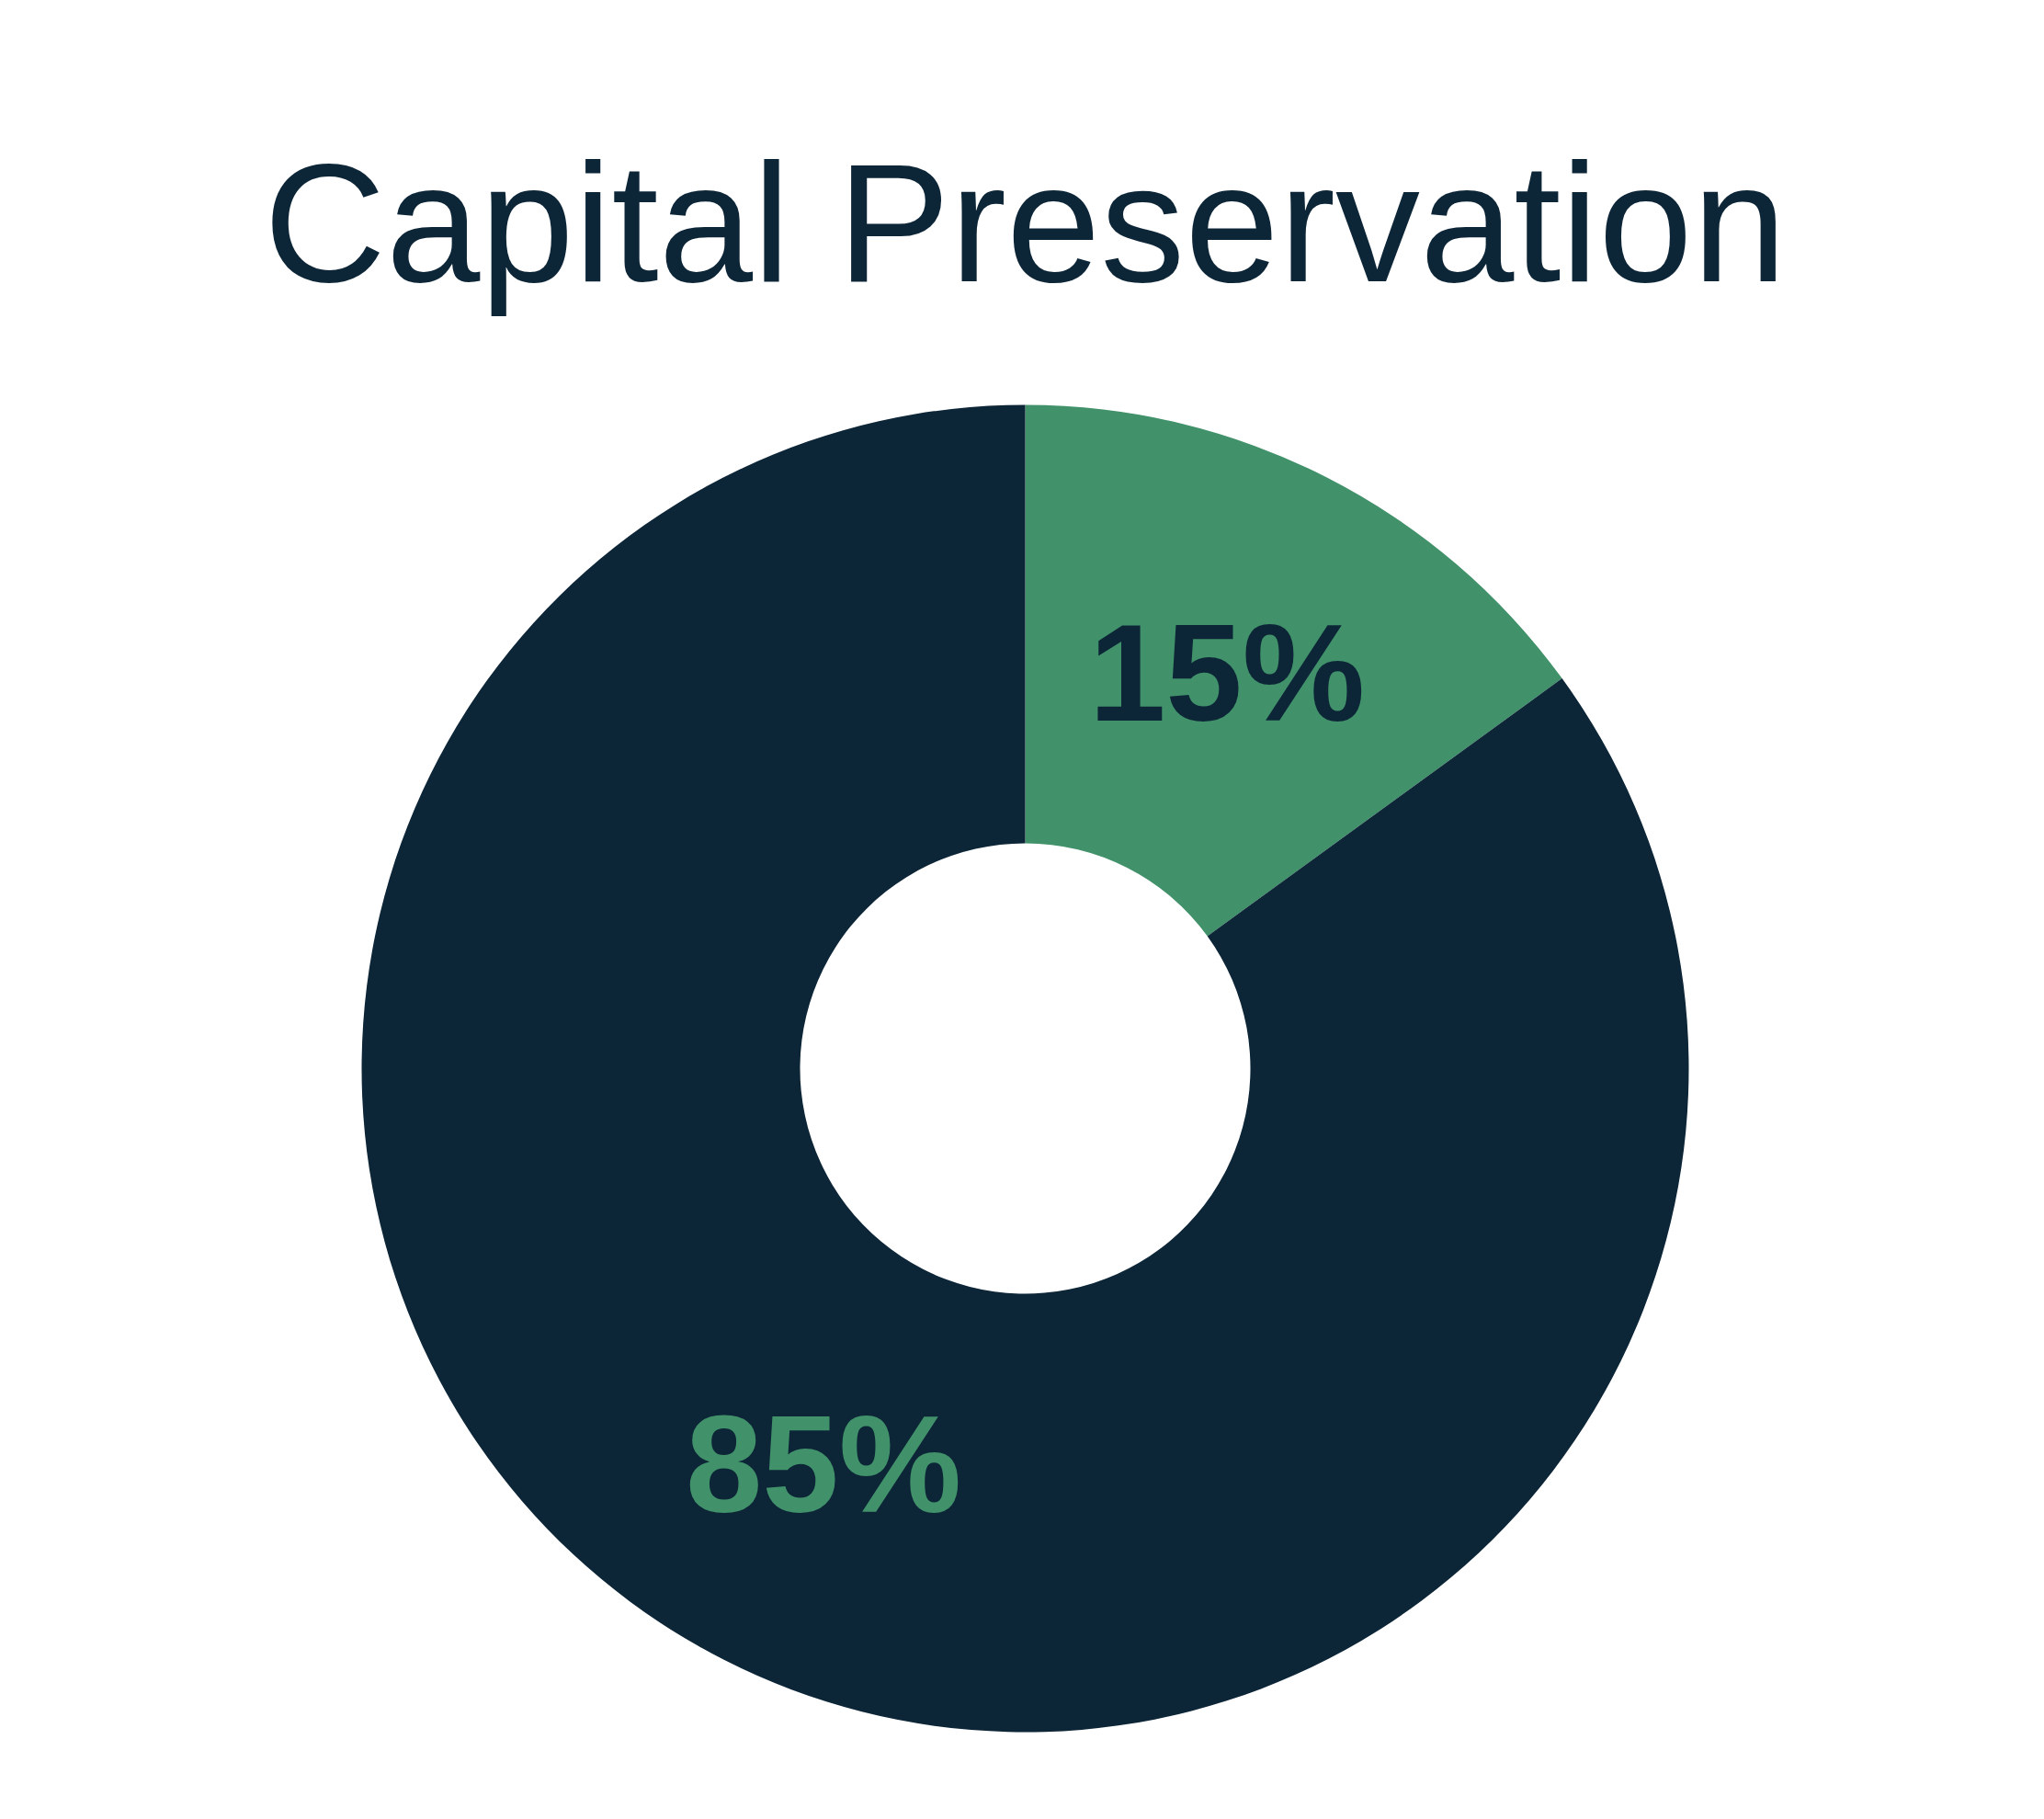 This screenshot has height=1819, width=2044. What do you see at coordinates (1227, 672) in the screenshot?
I see `data-label: 15%` at bounding box center [1227, 672].